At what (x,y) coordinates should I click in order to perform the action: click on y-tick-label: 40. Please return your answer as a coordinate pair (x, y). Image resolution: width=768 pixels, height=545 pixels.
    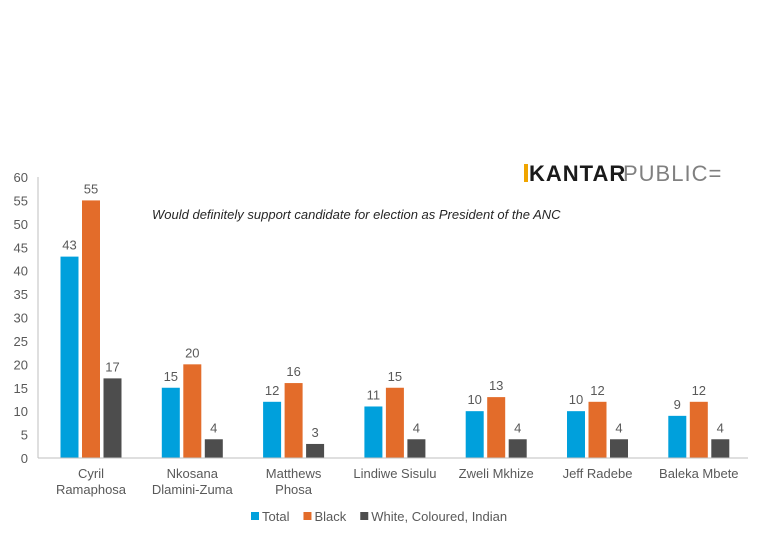
    Looking at the image, I should click on (21, 271).